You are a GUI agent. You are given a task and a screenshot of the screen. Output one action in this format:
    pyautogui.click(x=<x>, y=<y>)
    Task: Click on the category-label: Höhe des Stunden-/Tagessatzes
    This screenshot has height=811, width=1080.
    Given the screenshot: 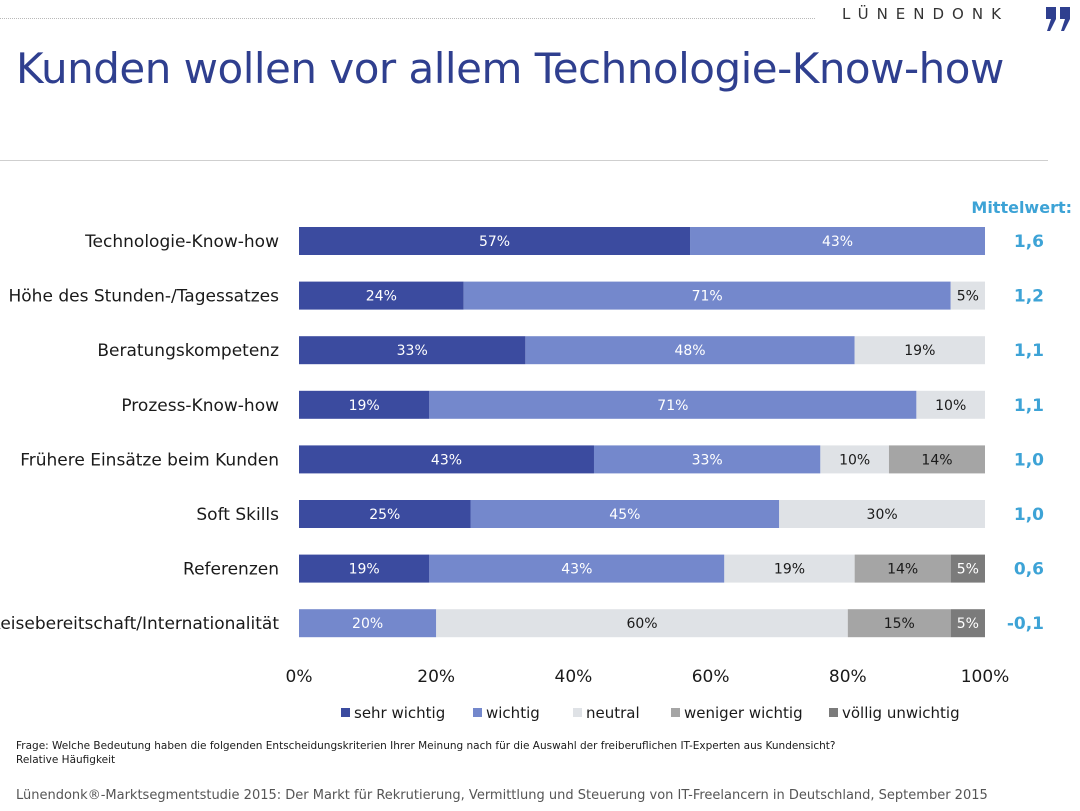 What is the action you would take?
    pyautogui.click(x=144, y=297)
    